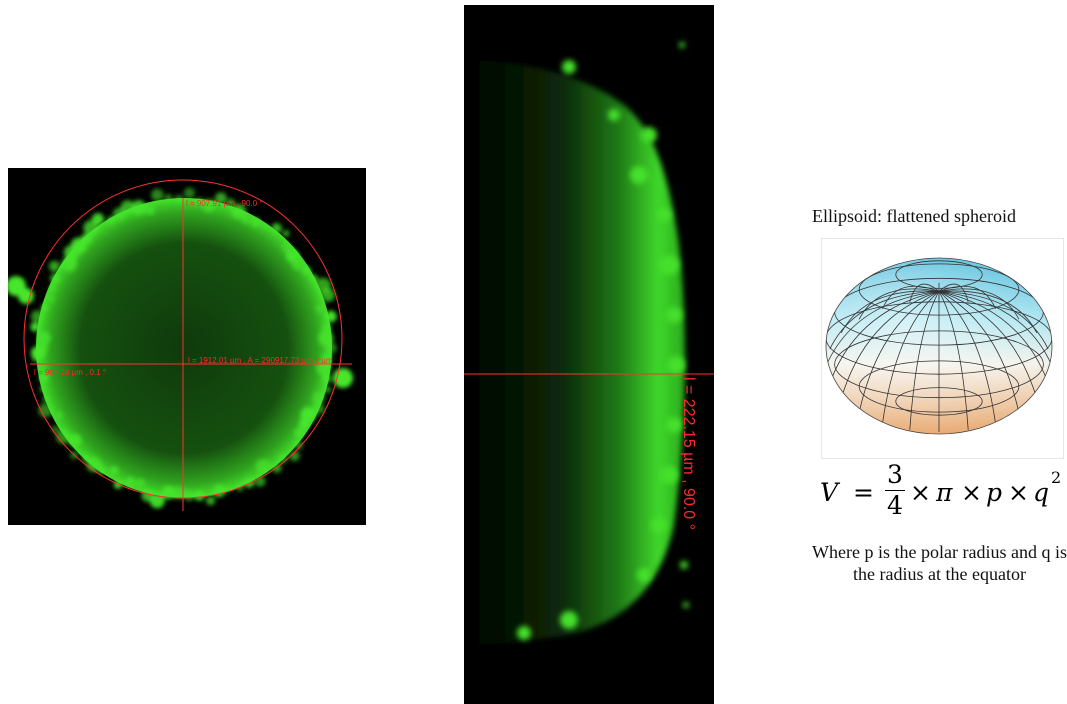 The image size is (1067, 704). Describe the element at coordinates (260, 360) in the screenshot. I see `center-measure-label: l = 1912.01 µm , A = 290917.73 µm x µm` at that location.